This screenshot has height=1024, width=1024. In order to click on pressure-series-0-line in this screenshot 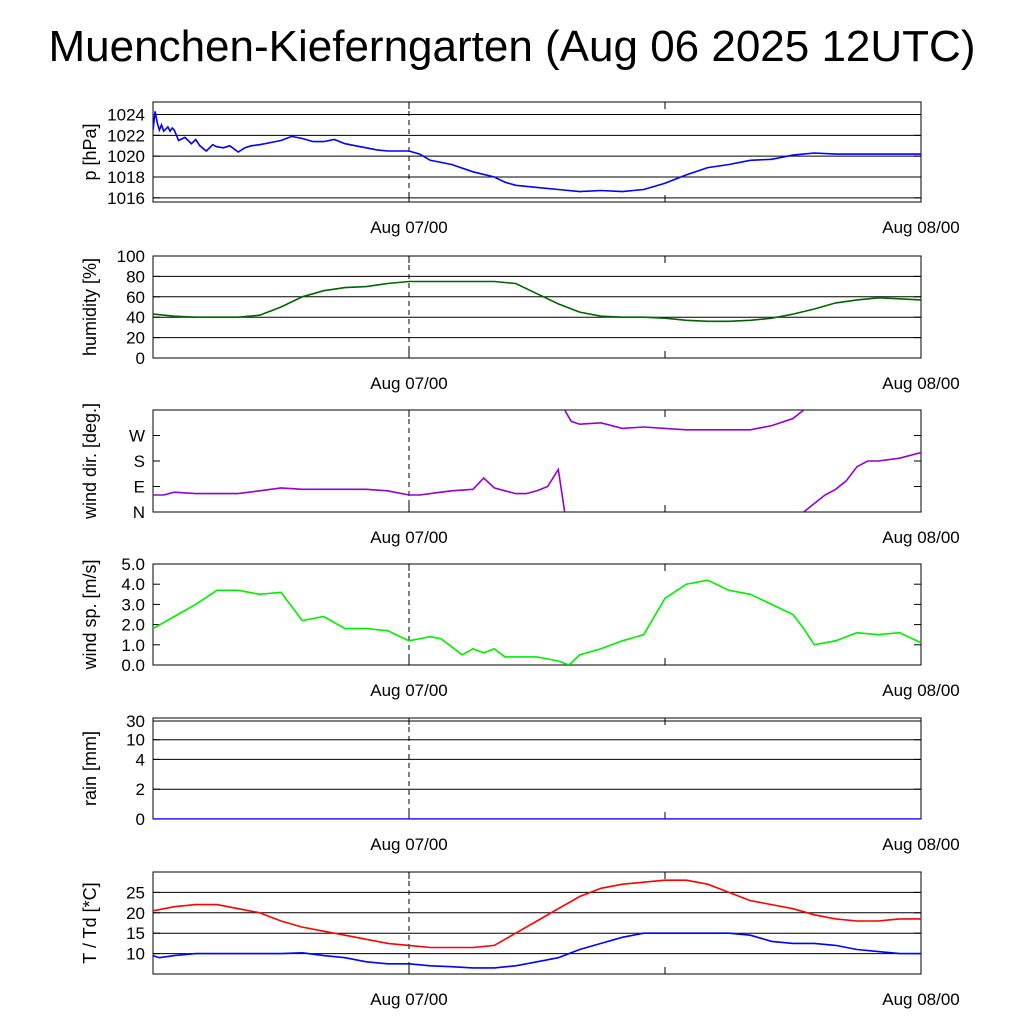, I will do `click(537, 152)`.